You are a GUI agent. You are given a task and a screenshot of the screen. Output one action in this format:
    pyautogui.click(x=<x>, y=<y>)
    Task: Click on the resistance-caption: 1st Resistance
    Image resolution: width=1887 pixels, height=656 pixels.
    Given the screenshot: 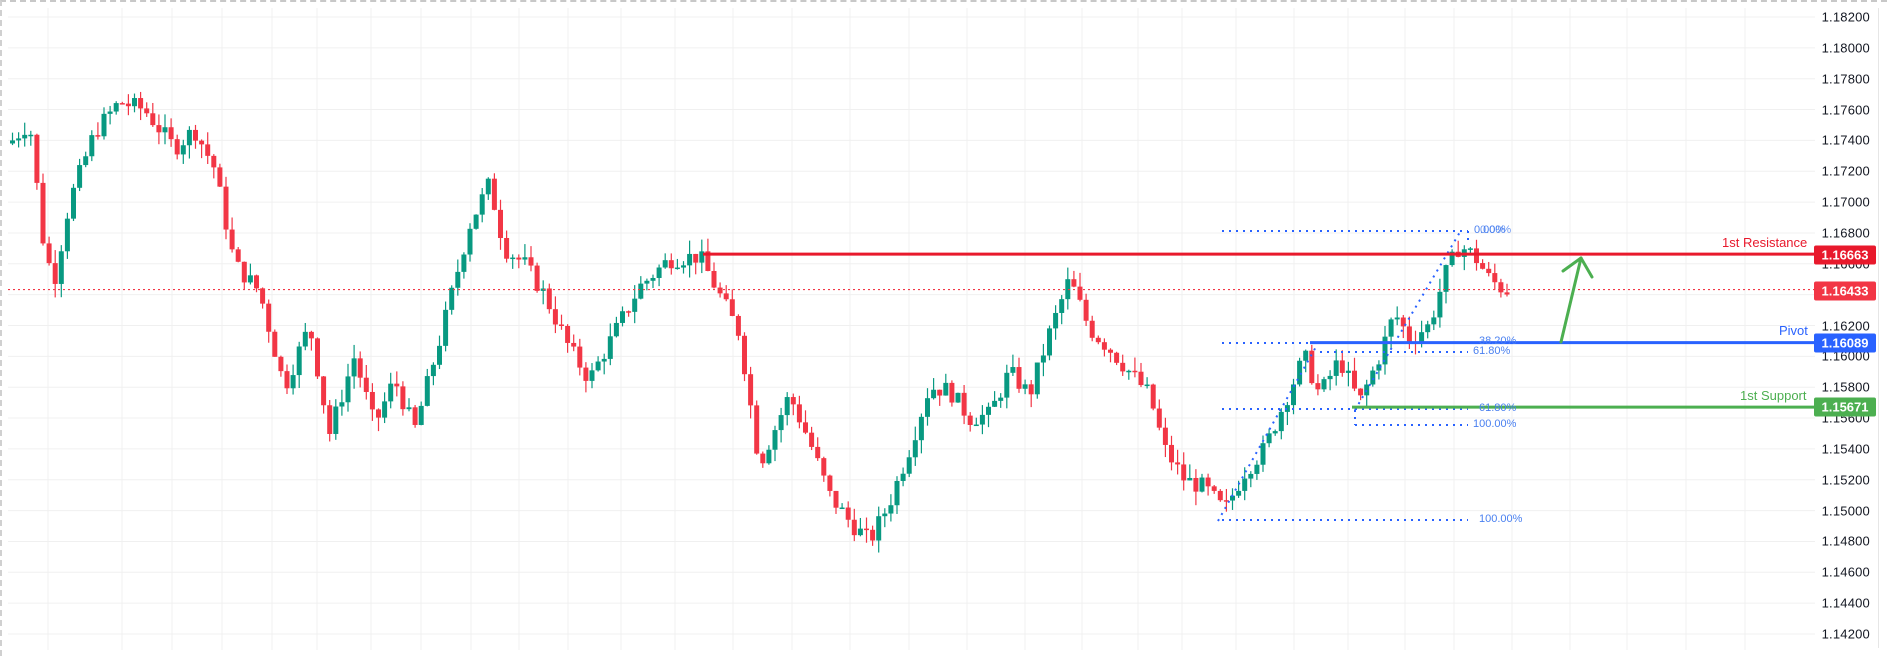 What is the action you would take?
    pyautogui.click(x=1765, y=242)
    